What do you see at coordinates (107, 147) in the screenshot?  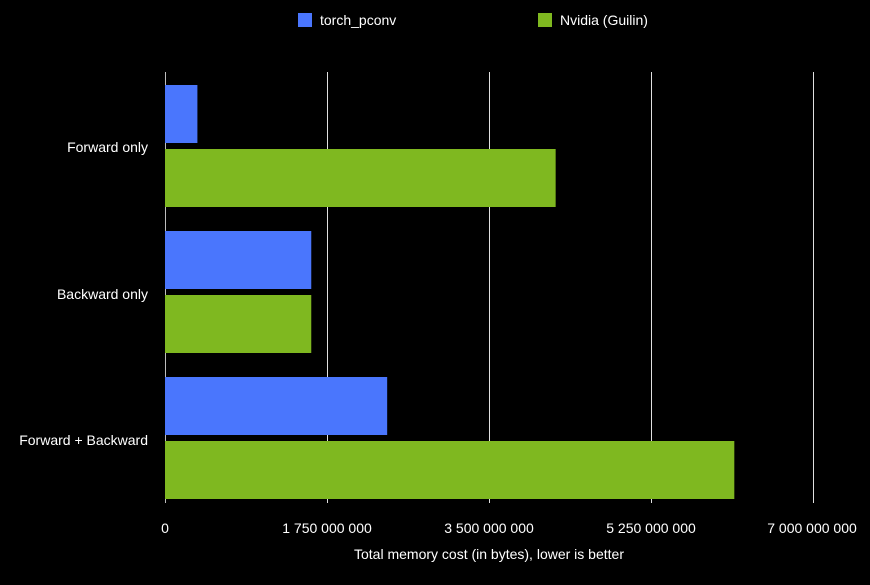 I see `category-label-forward-only: Forward only` at bounding box center [107, 147].